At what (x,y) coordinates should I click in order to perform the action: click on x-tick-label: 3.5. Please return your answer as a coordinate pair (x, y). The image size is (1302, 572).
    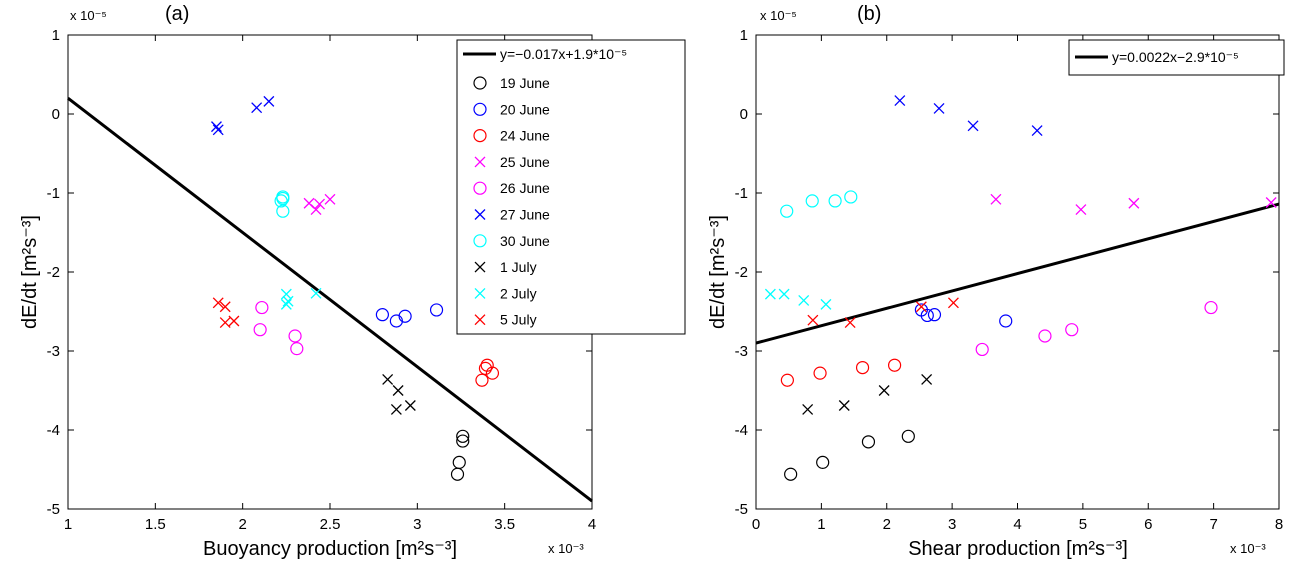
    Looking at the image, I should click on (504, 524).